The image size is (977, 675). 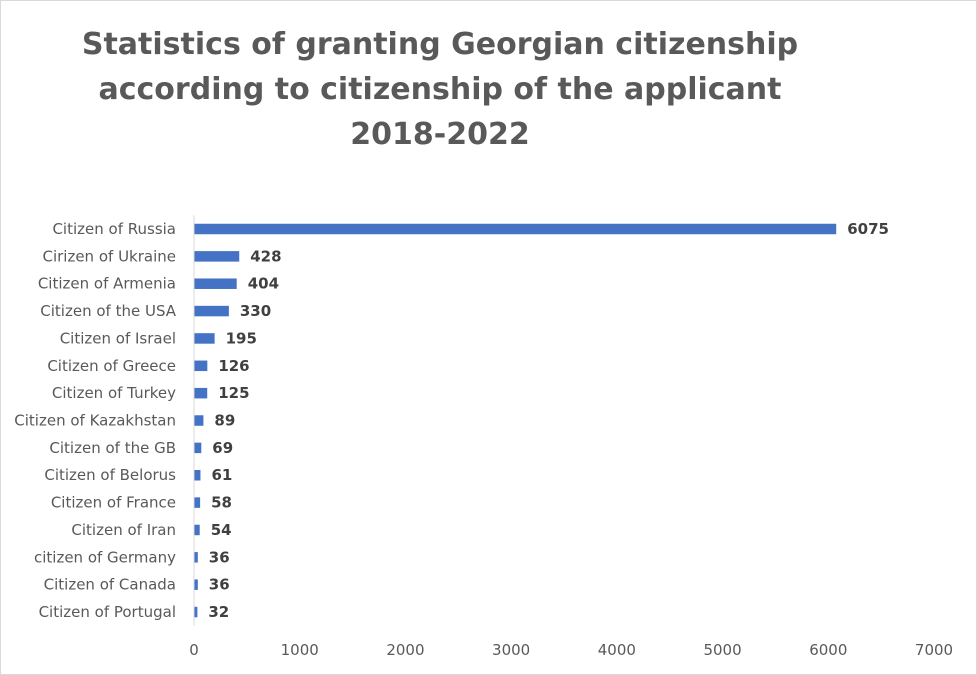 I want to click on data-label: 61, so click(x=221, y=475).